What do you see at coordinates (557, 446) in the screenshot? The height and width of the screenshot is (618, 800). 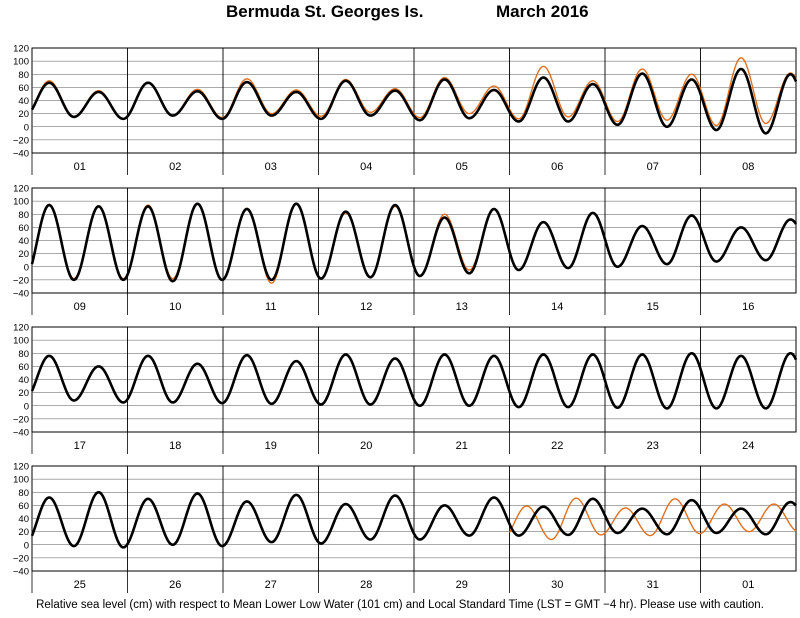 I see `day-label: 22` at bounding box center [557, 446].